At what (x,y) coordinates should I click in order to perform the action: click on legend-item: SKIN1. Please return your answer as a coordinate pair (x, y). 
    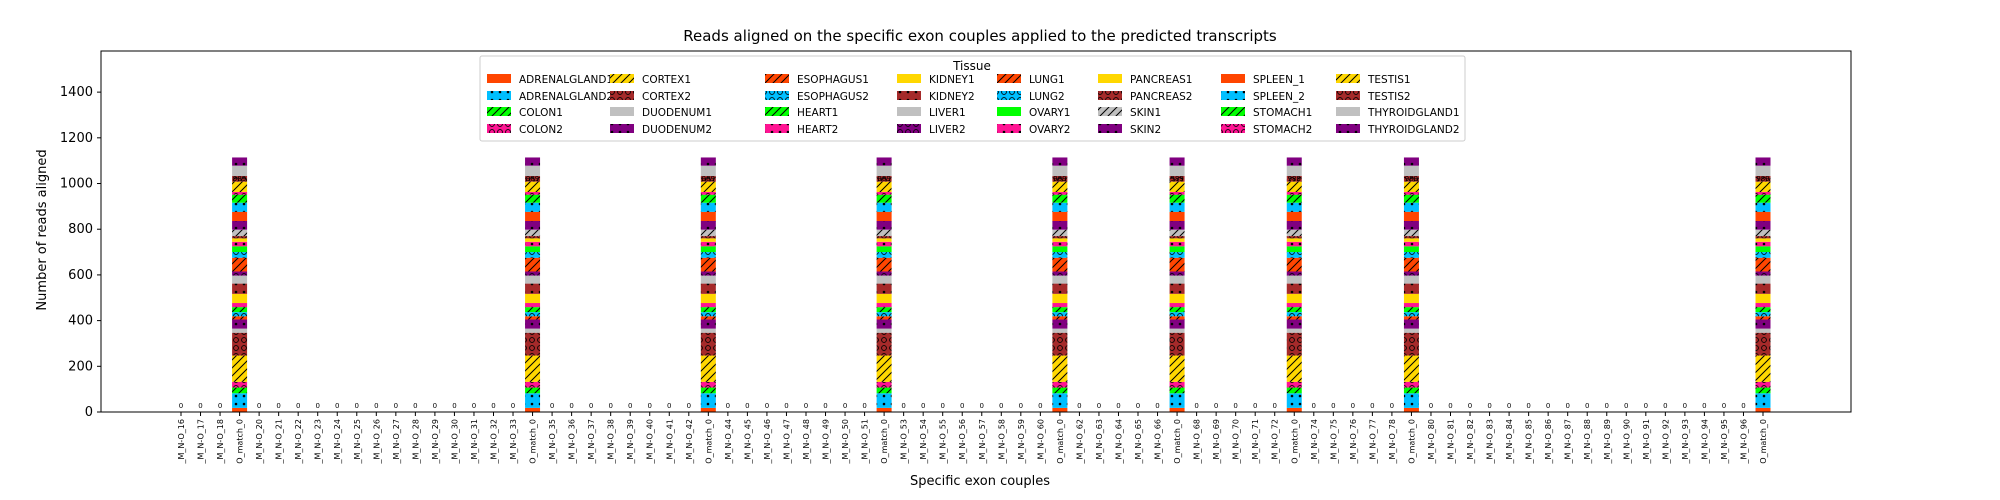
    Looking at the image, I should click on (1129, 113).